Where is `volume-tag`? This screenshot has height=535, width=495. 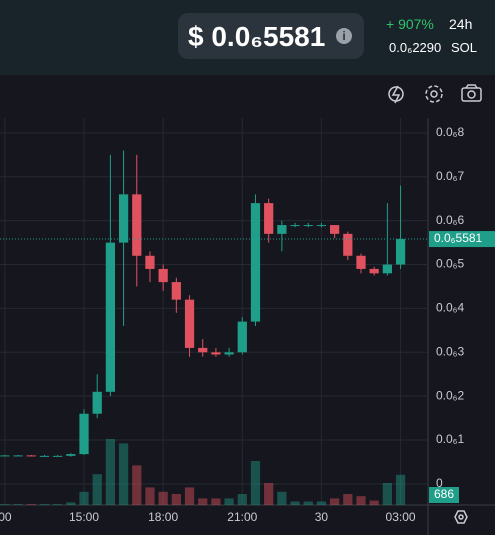
volume-tag is located at coordinates (444, 495).